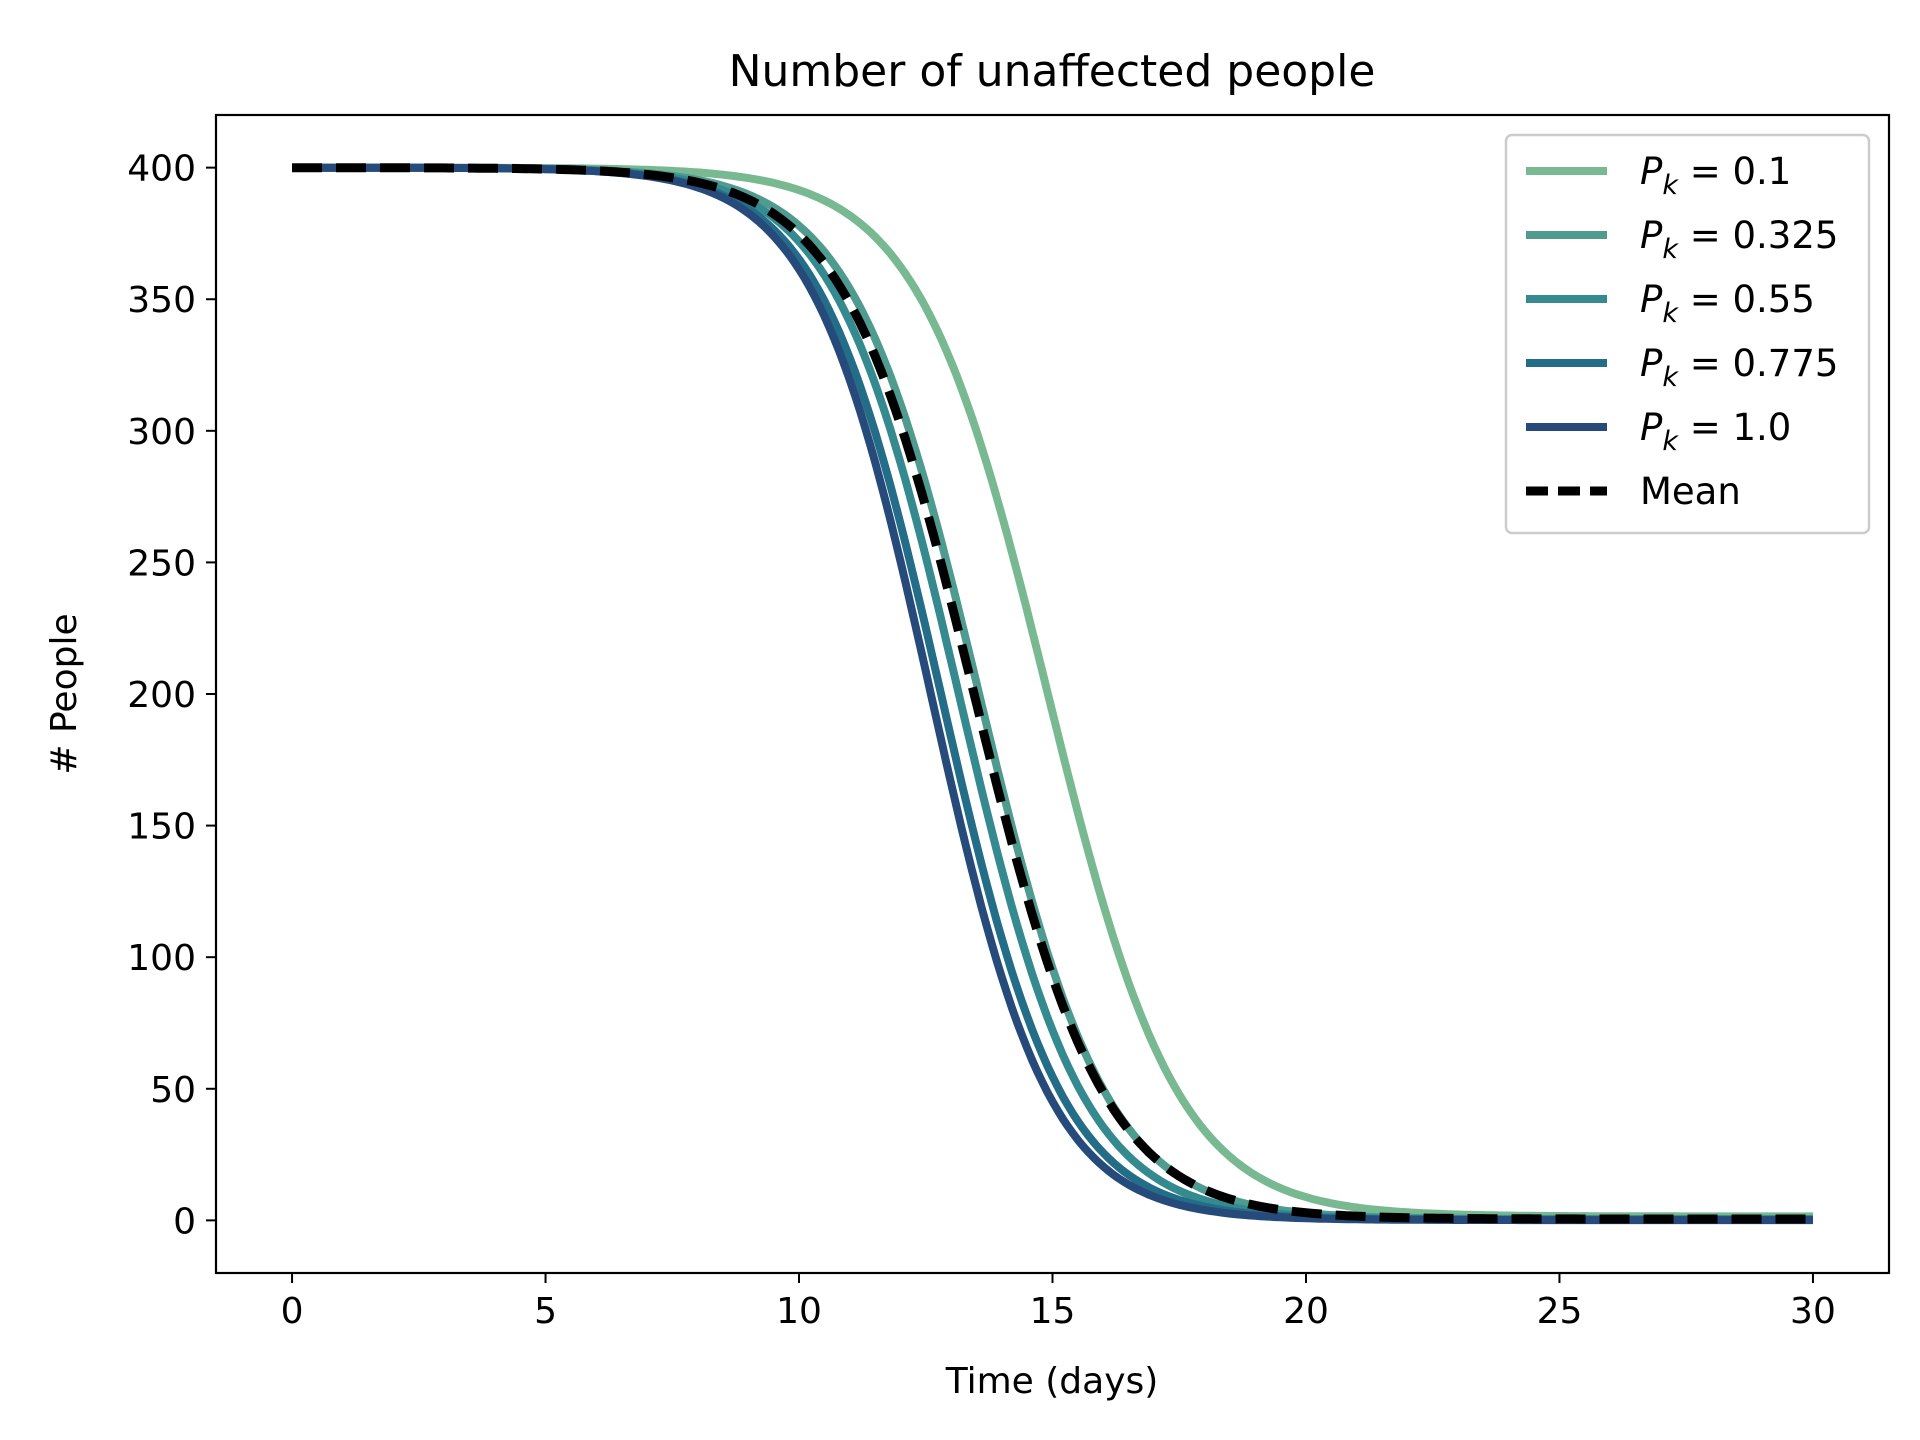  Describe the element at coordinates (1306, 1311) in the screenshot. I see `x-tick-label: 20` at that location.